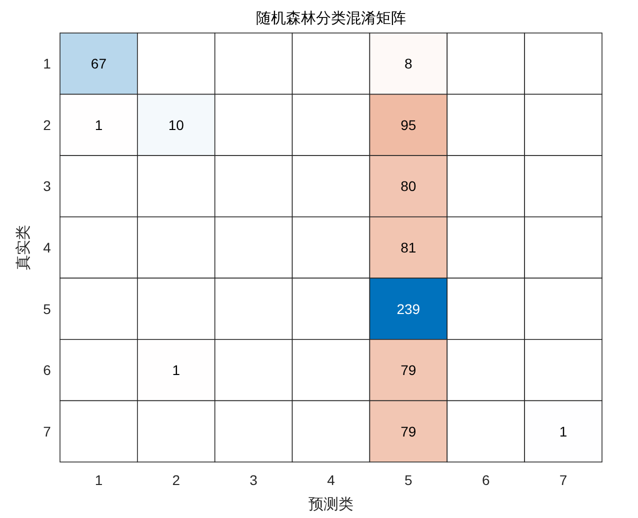 The image size is (638, 518). I want to click on y-tick-label: 5, so click(47, 308).